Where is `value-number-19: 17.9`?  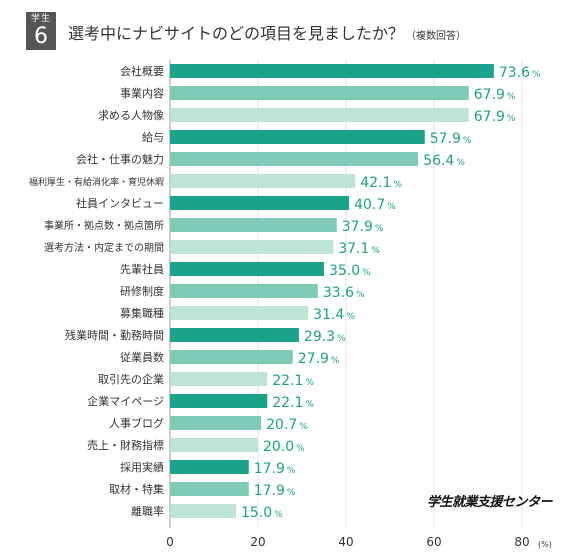
value-number-19: 17.9 is located at coordinates (269, 491).